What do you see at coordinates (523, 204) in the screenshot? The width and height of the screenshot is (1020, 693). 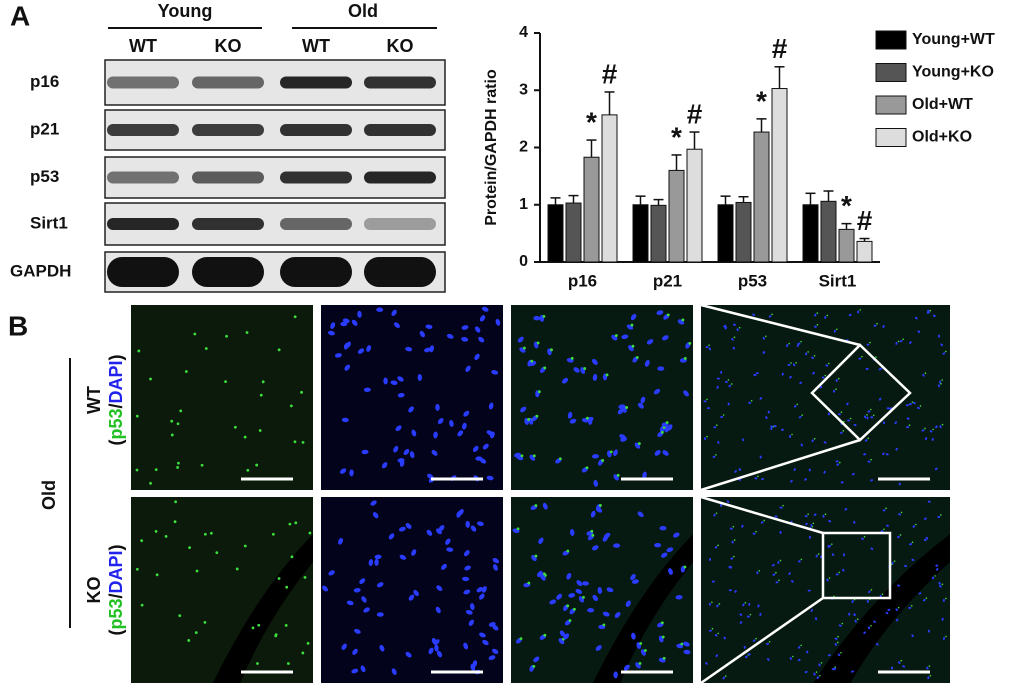 I see `y-tick-label: 1` at bounding box center [523, 204].